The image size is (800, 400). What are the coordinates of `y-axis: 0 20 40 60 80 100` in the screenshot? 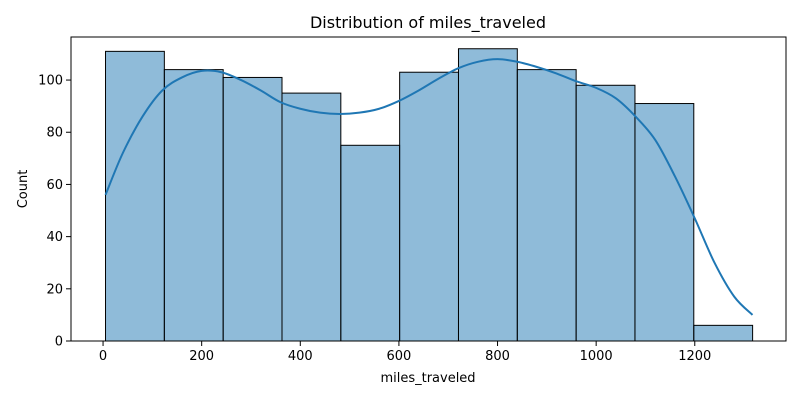 It's located at (54, 212).